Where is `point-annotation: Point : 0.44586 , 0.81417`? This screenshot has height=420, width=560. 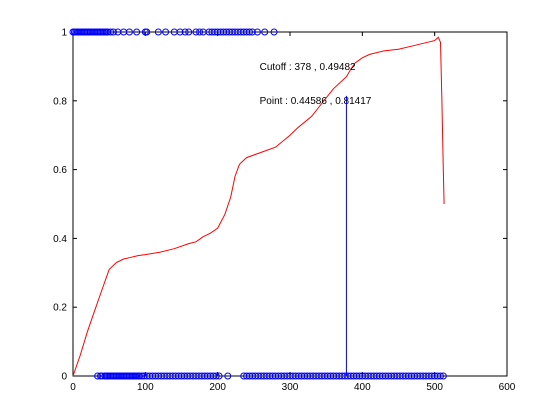
point-annotation: Point : 0.44586 , 0.81417 is located at coordinates (316, 101).